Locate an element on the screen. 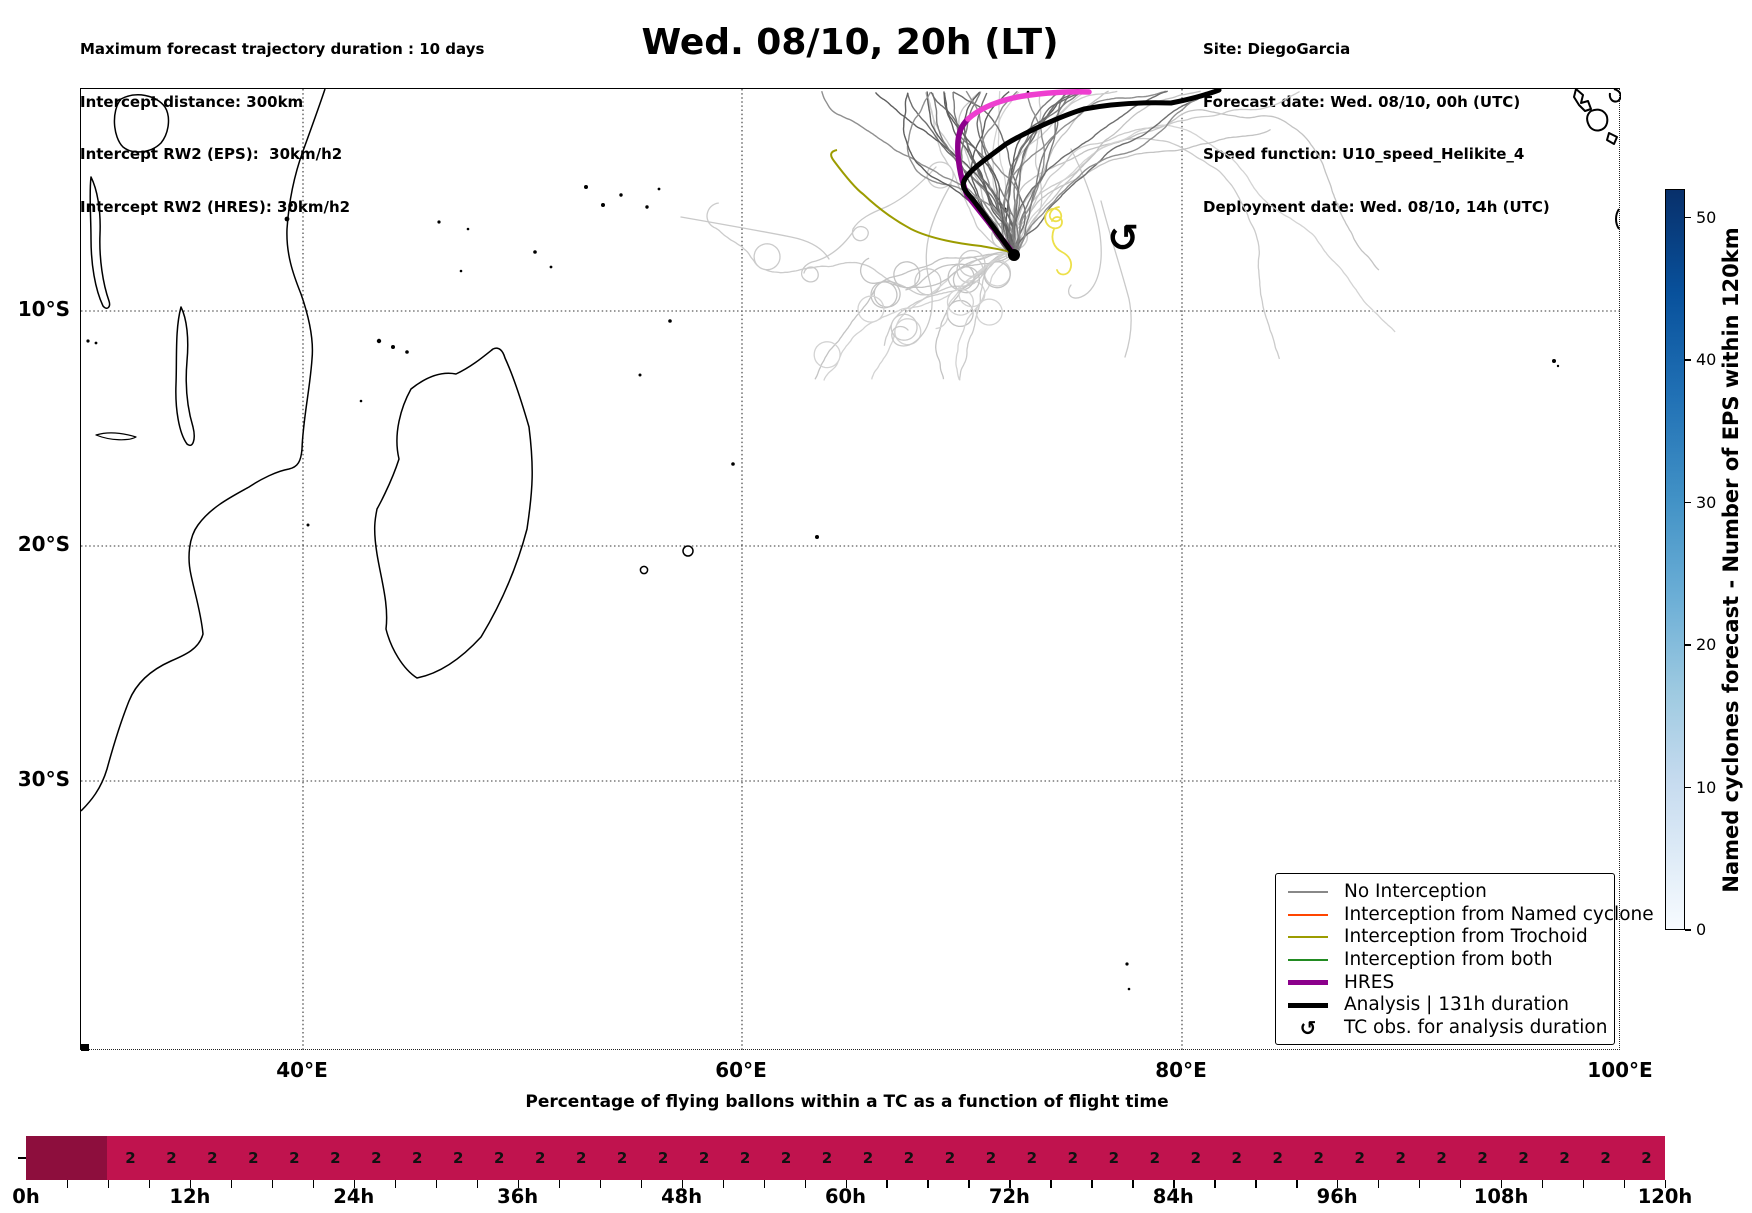 The height and width of the screenshot is (1213, 1752). lat-tick-label: 20°S is located at coordinates (43, 544).